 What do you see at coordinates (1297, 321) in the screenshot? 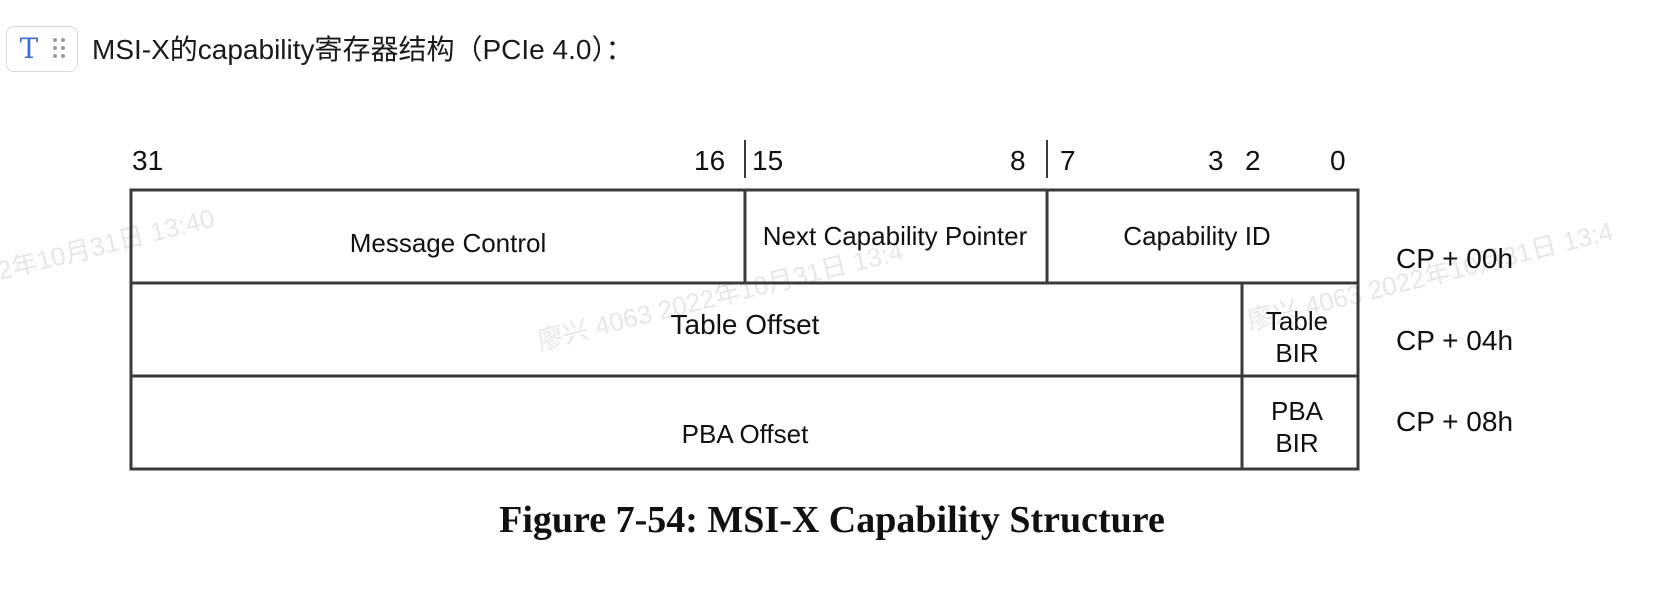
I see `table-bir-label-line-1: Table` at bounding box center [1297, 321].